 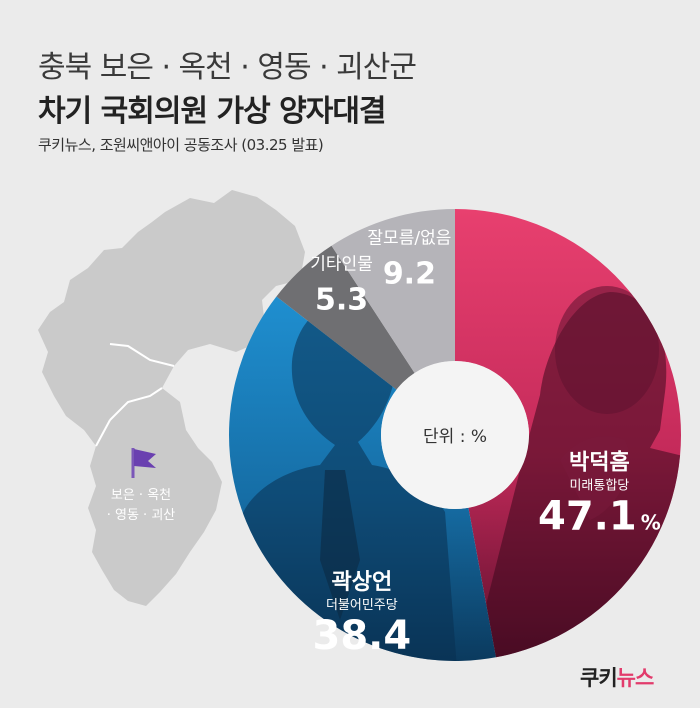 What do you see at coordinates (361, 582) in the screenshot?
I see `slice-label-name-2: 곽상언` at bounding box center [361, 582].